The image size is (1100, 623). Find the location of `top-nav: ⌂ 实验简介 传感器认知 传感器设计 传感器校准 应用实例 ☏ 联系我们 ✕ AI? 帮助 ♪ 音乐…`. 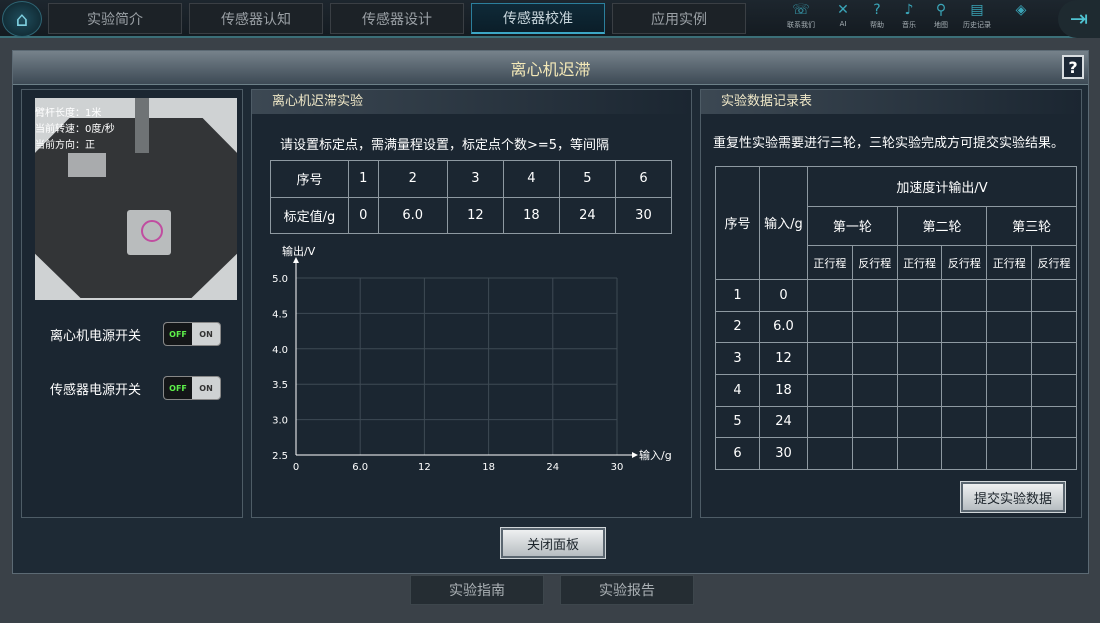

top-nav: ⌂ 实验简介 传感器认知 传感器设计 传感器校准 应用实例 ☏ 联系我们 ✕ AI? 帮助 ♪ 音乐… is located at coordinates (550, 19).